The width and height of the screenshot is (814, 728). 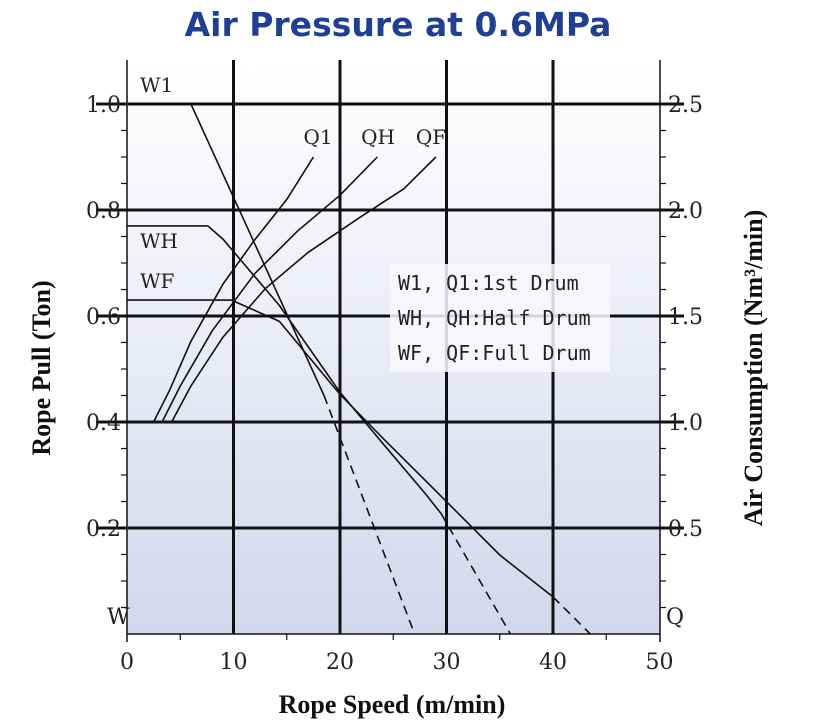 I want to click on series-qh-line, so click(x=269, y=289).